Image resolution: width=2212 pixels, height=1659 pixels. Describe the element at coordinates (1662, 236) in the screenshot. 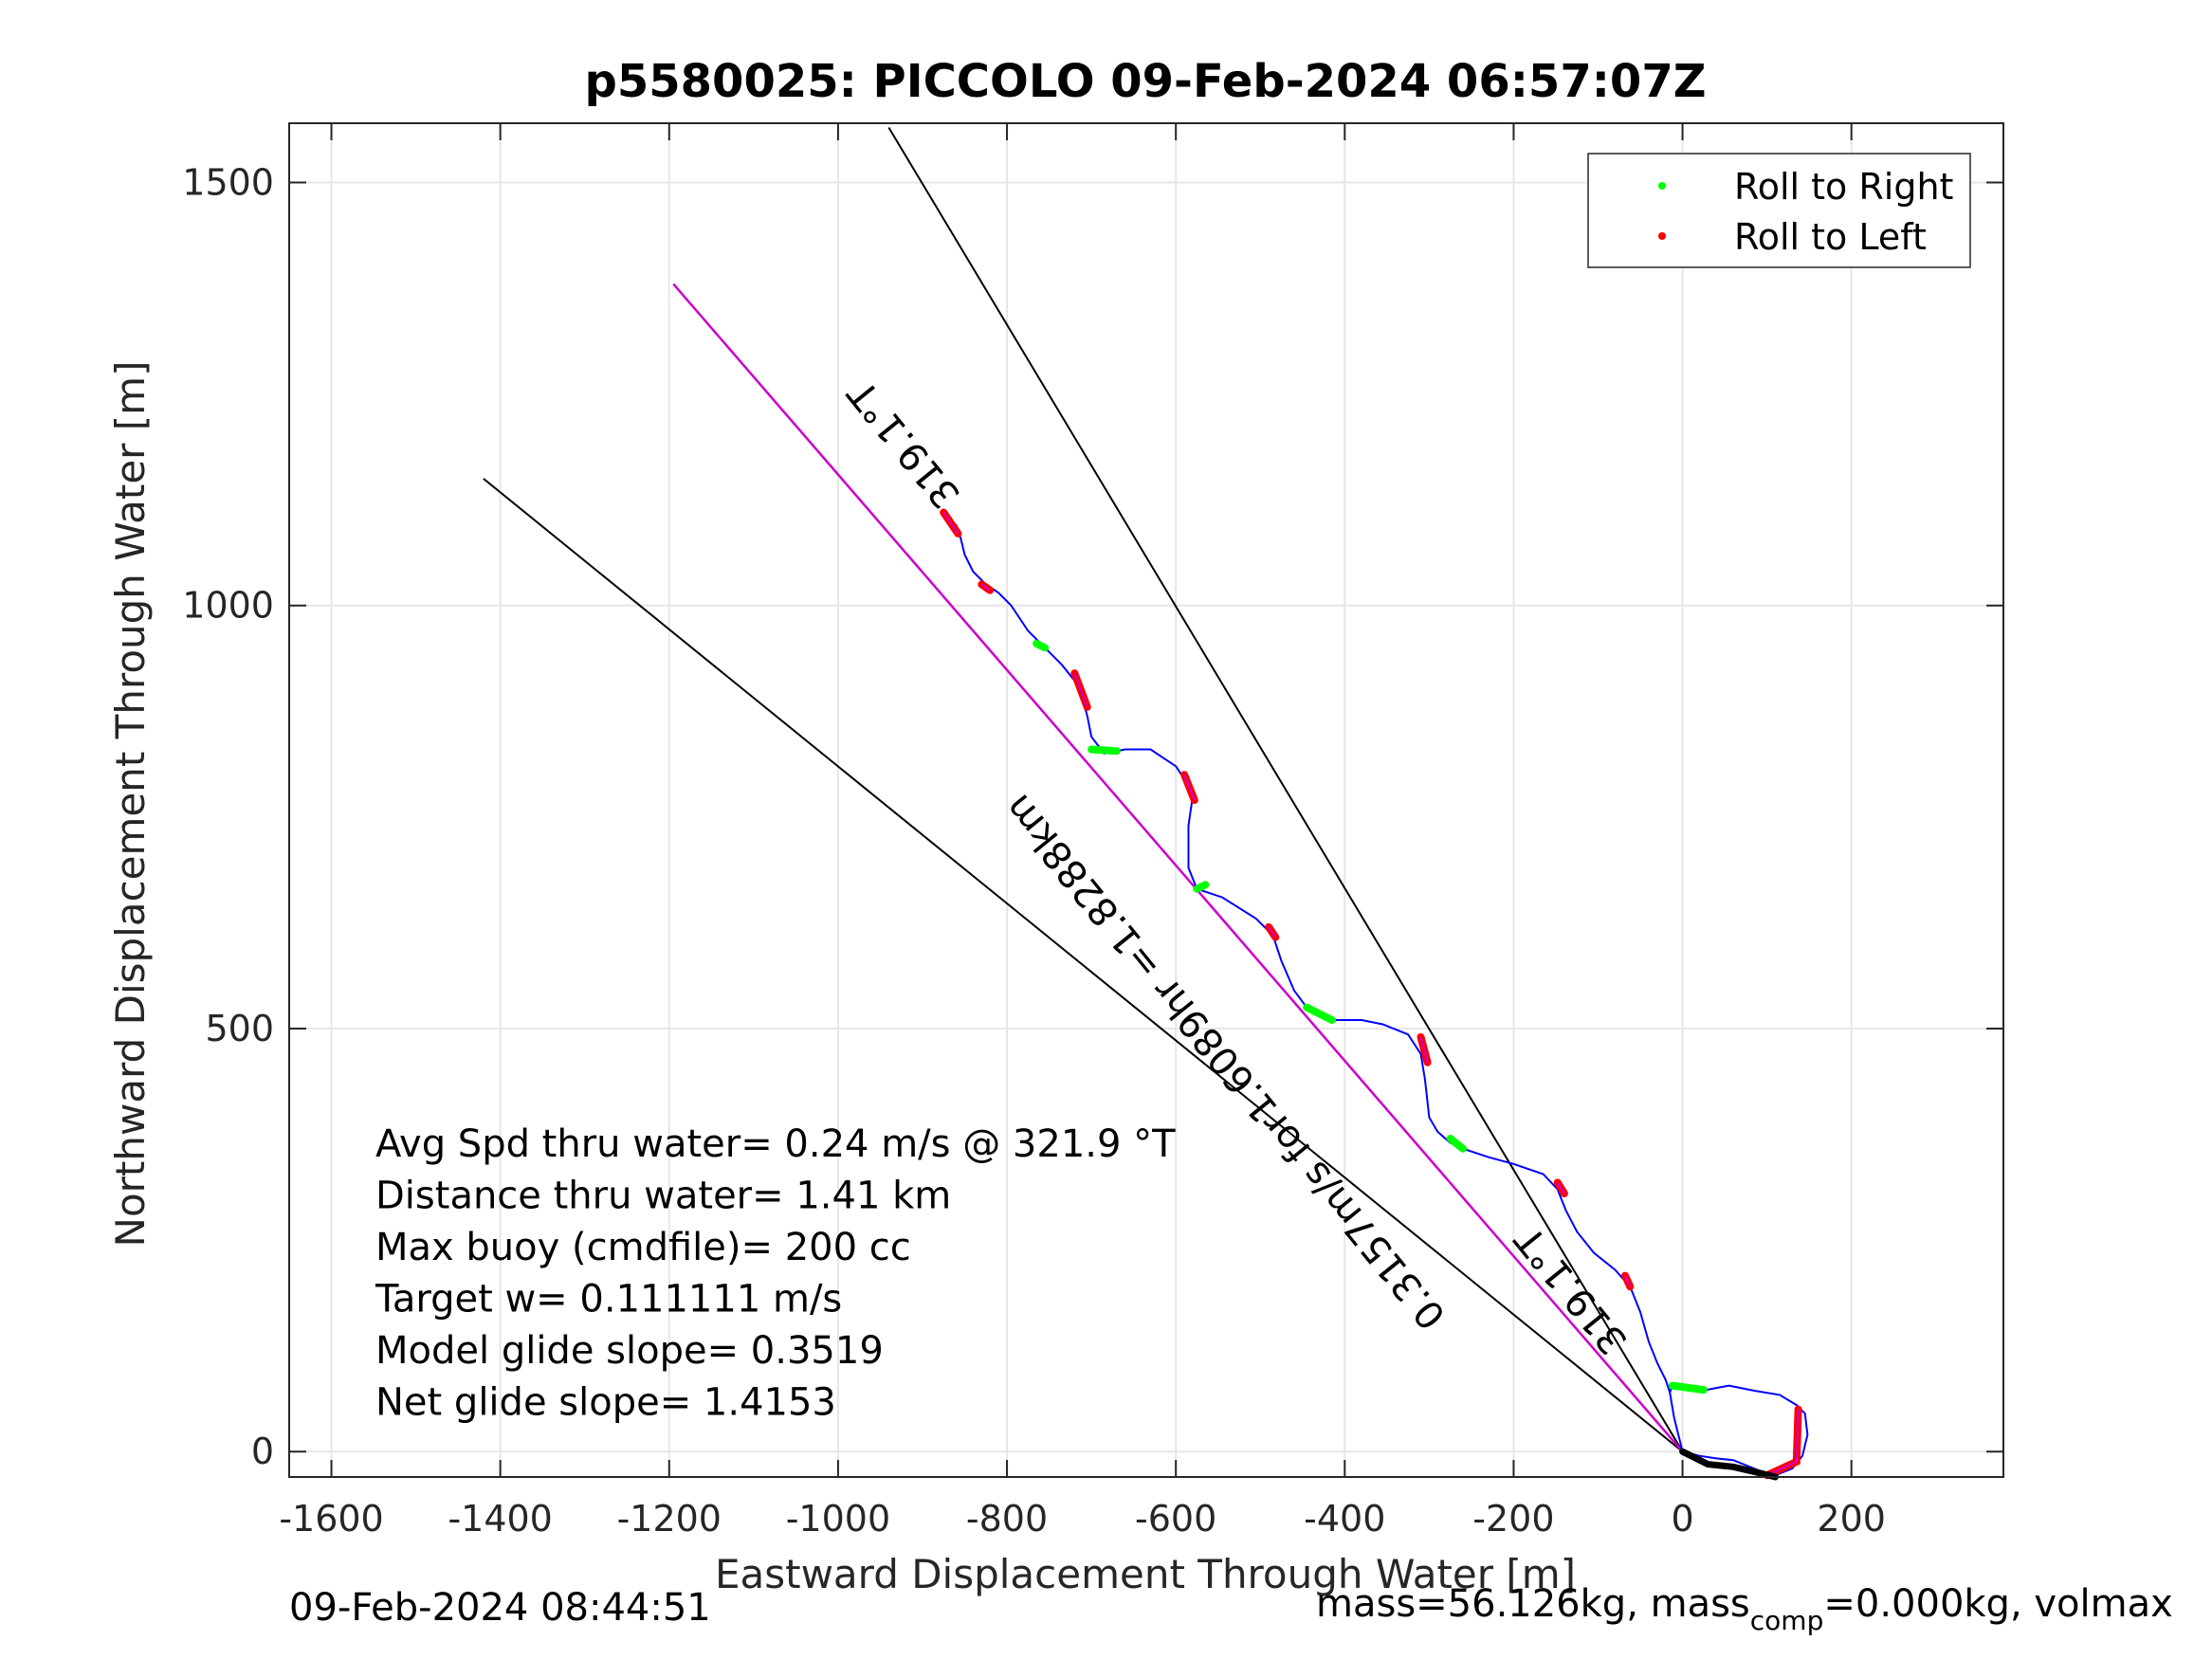

I see `legend-marker-roll-left` at that location.